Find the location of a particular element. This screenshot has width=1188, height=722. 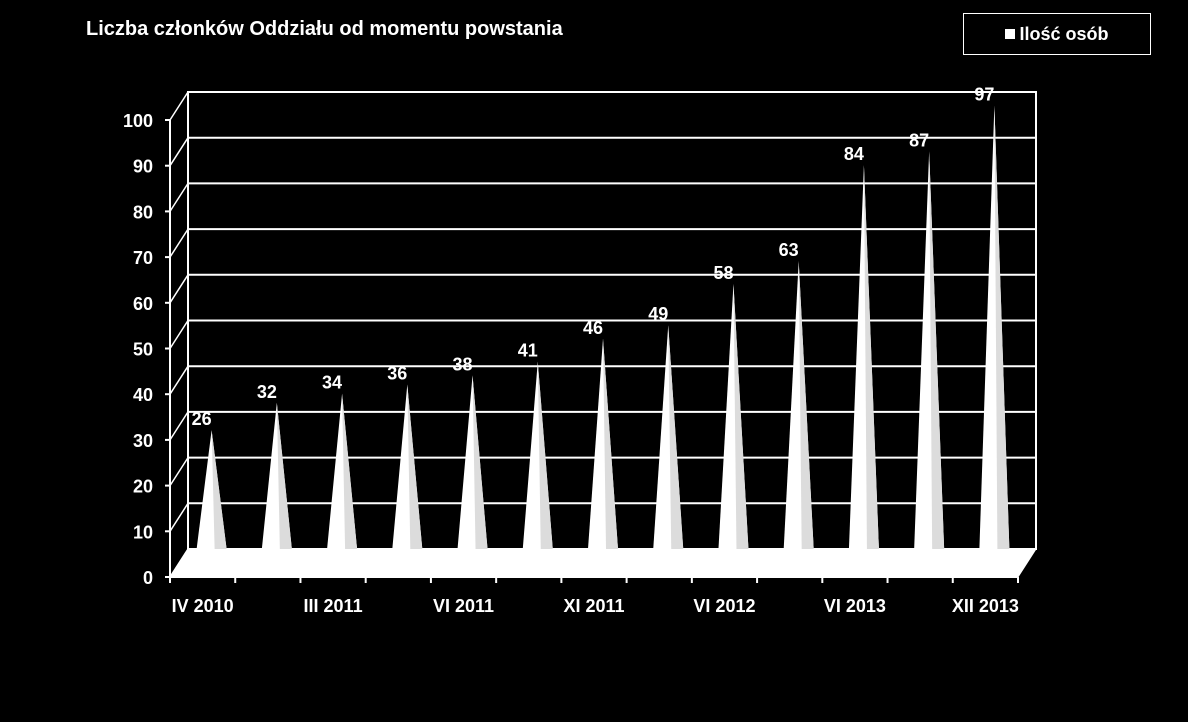

x-tick-label: XI 2011 is located at coordinates (593, 606).